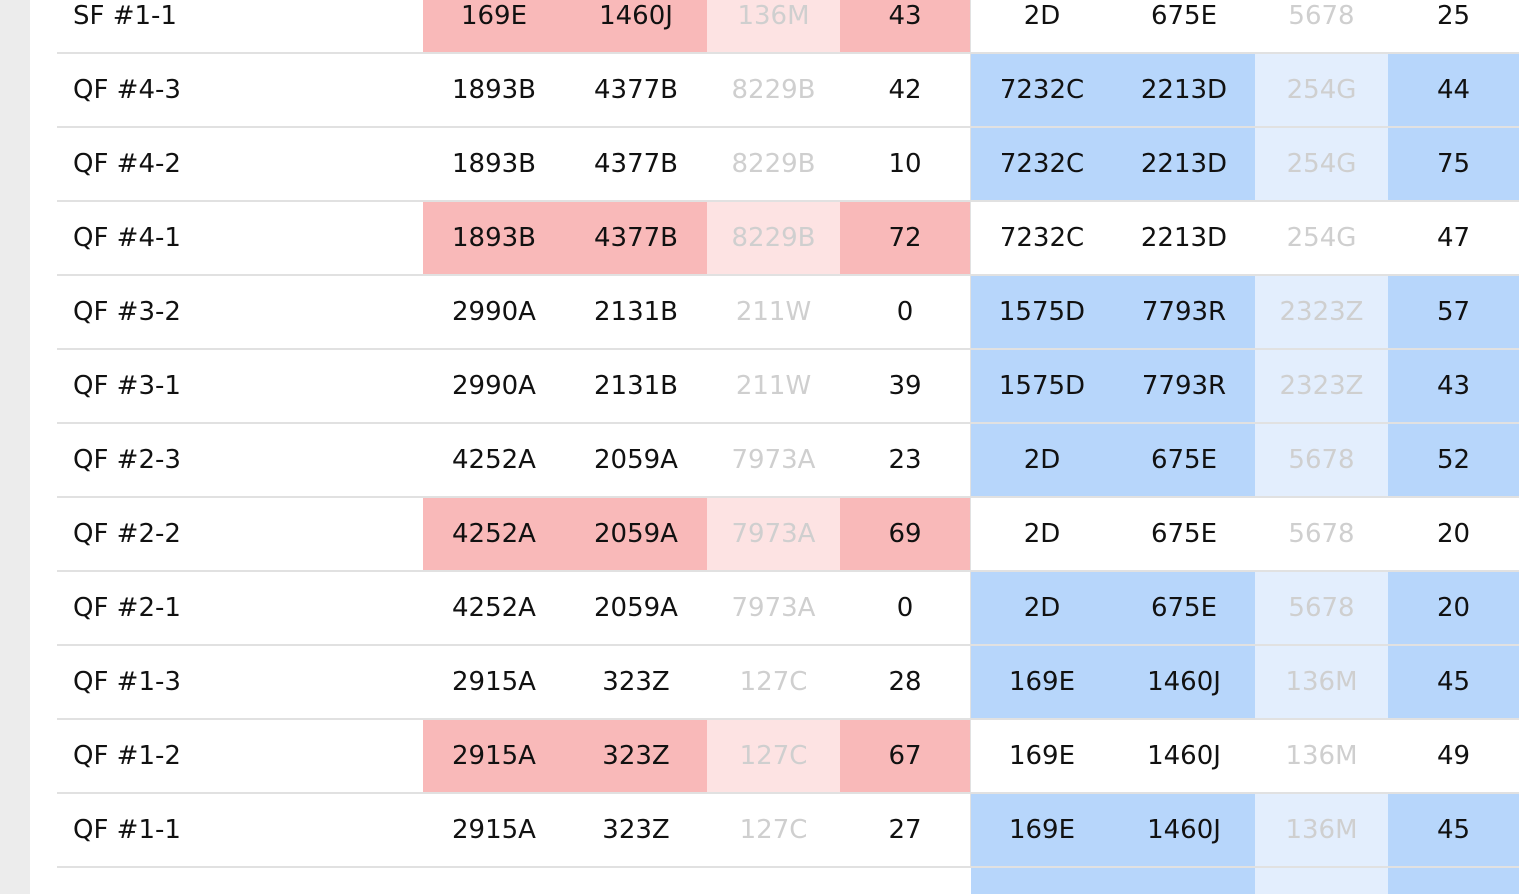 This screenshot has width=1540, height=894. I want to click on next-row-team-b-highlight-light, so click(1321, 881).